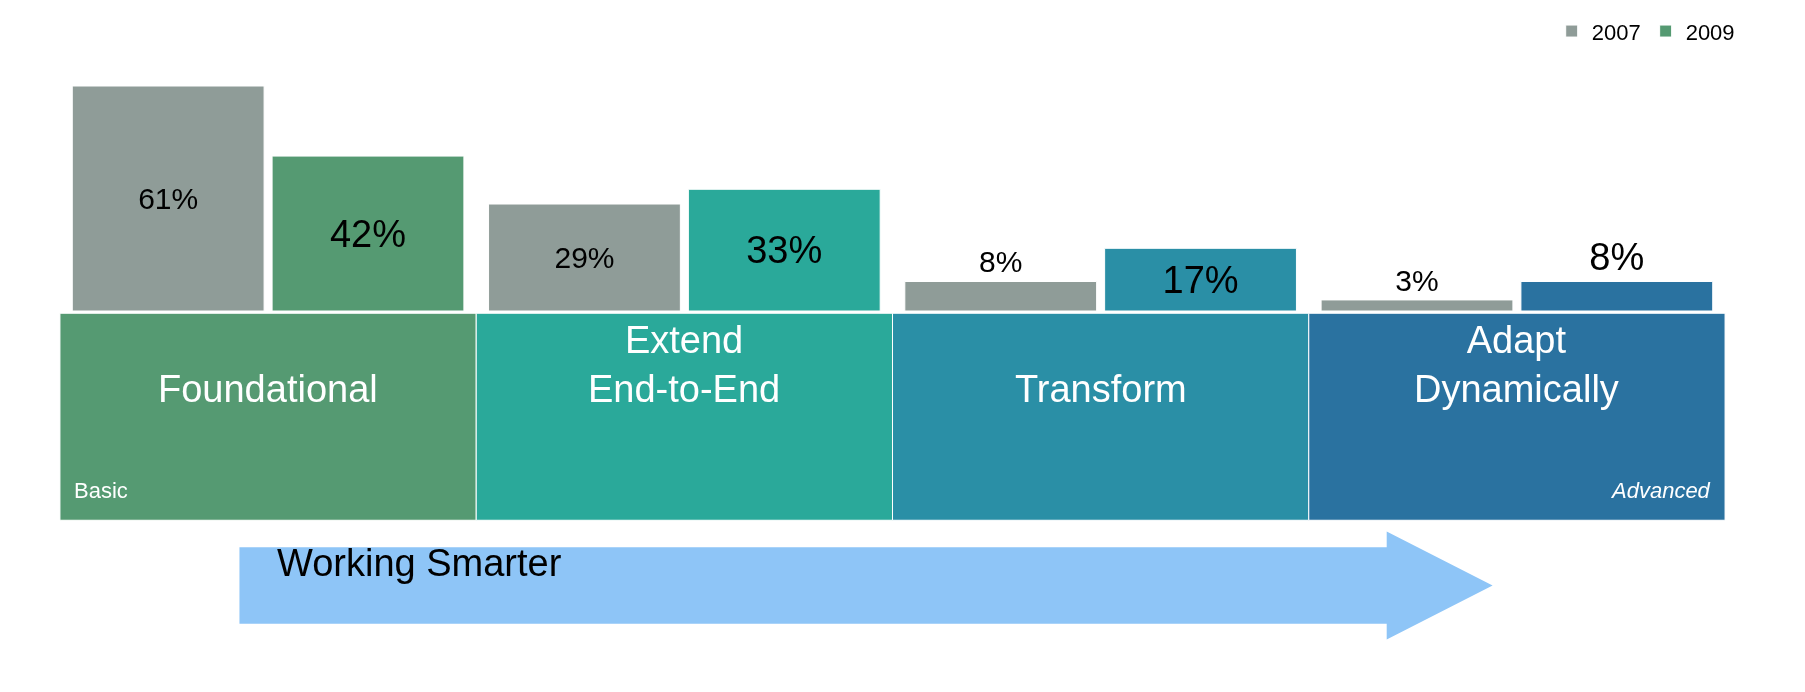  Describe the element at coordinates (368, 233) in the screenshot. I see `data-label: 42%` at that location.